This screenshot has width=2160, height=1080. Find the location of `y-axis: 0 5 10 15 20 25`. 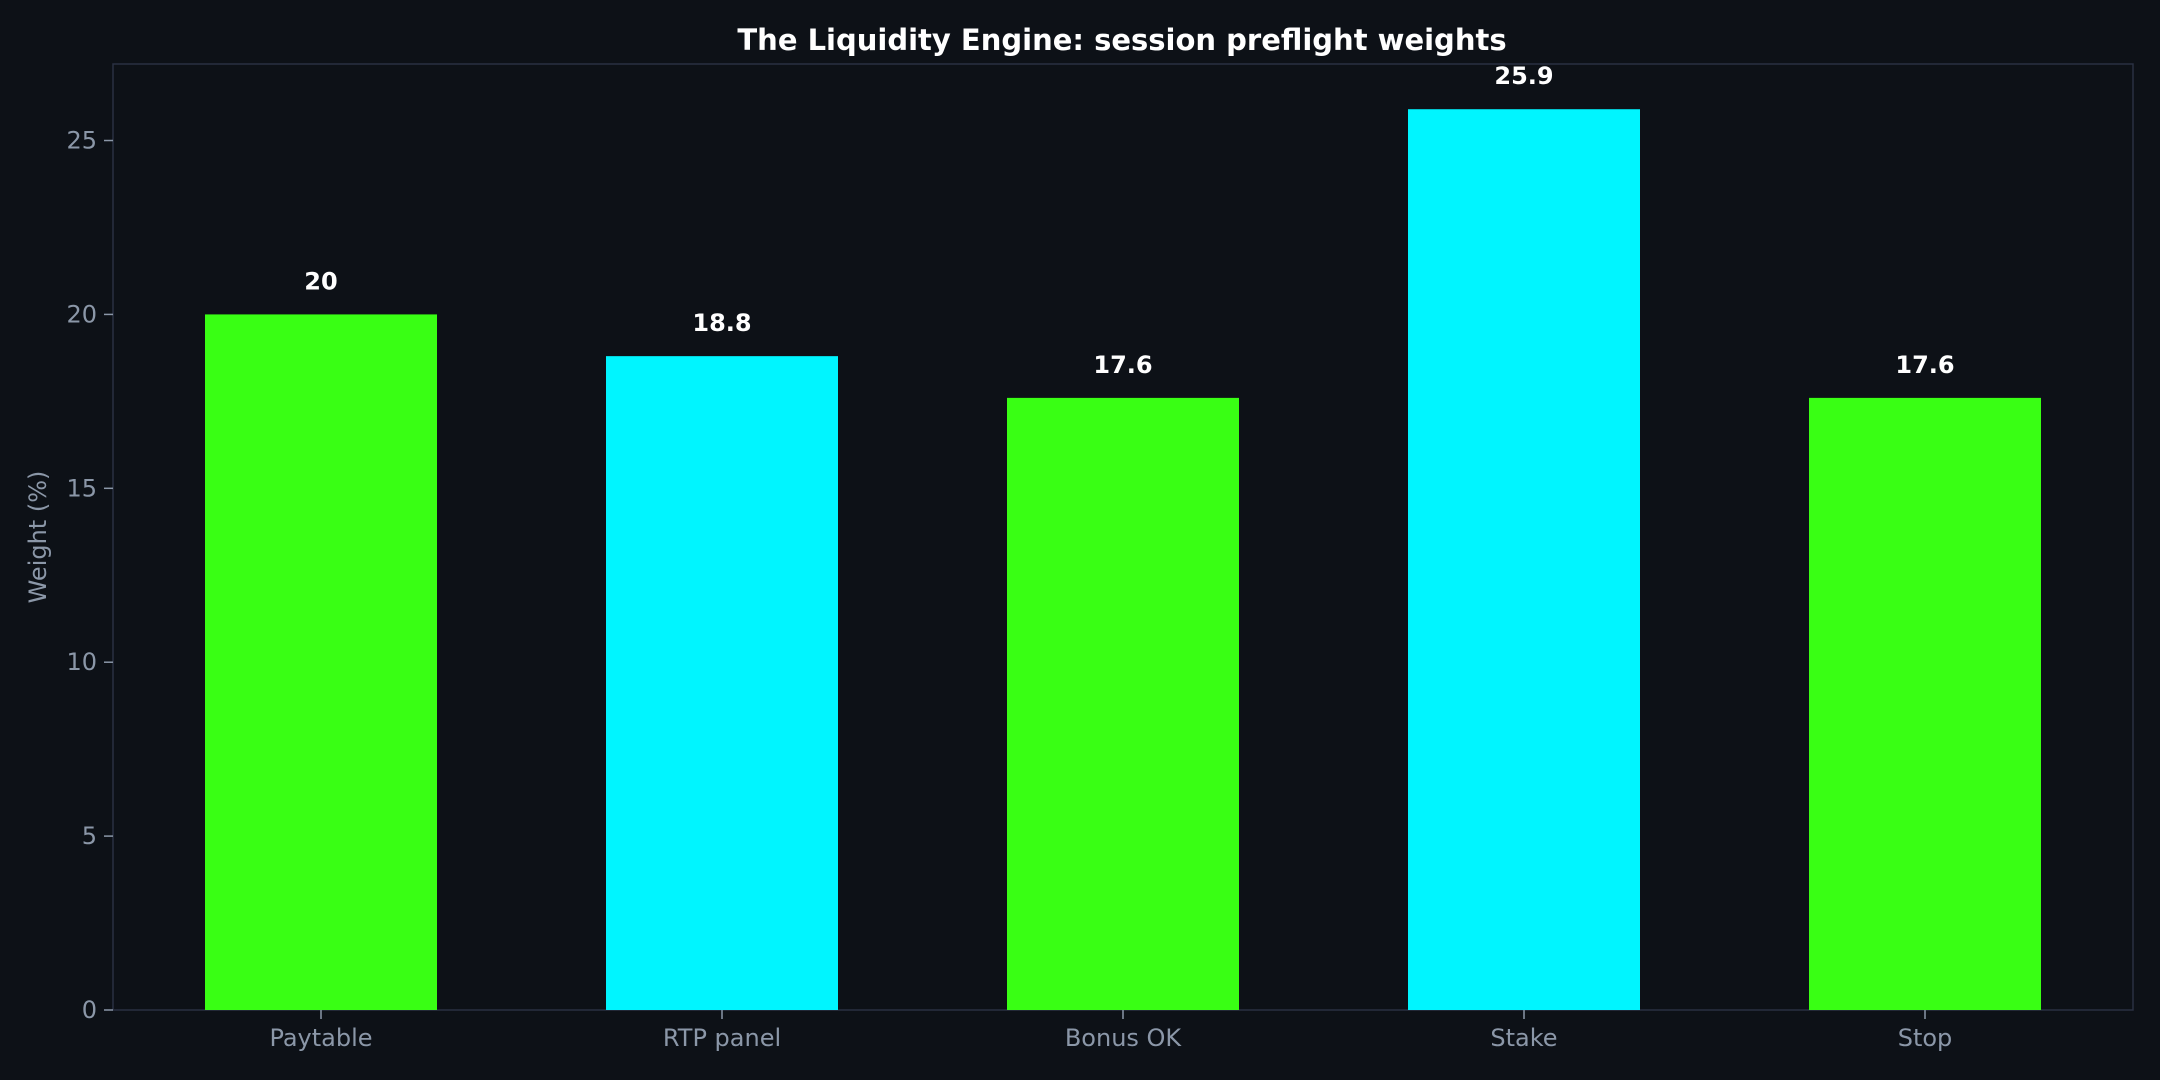

y-axis: 0 5 10 15 20 25 is located at coordinates (89, 575).